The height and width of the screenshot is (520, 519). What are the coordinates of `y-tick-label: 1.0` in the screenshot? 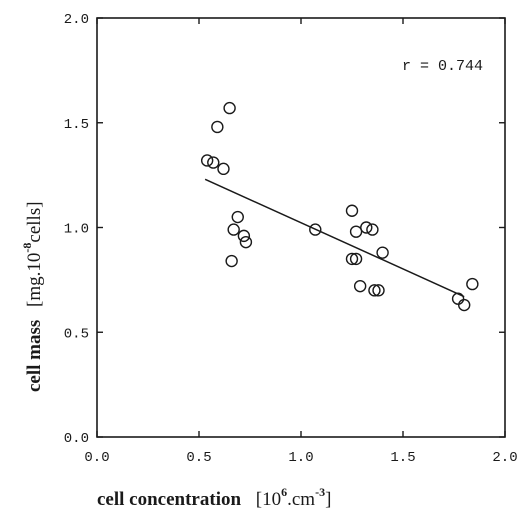 It's located at (76, 230).